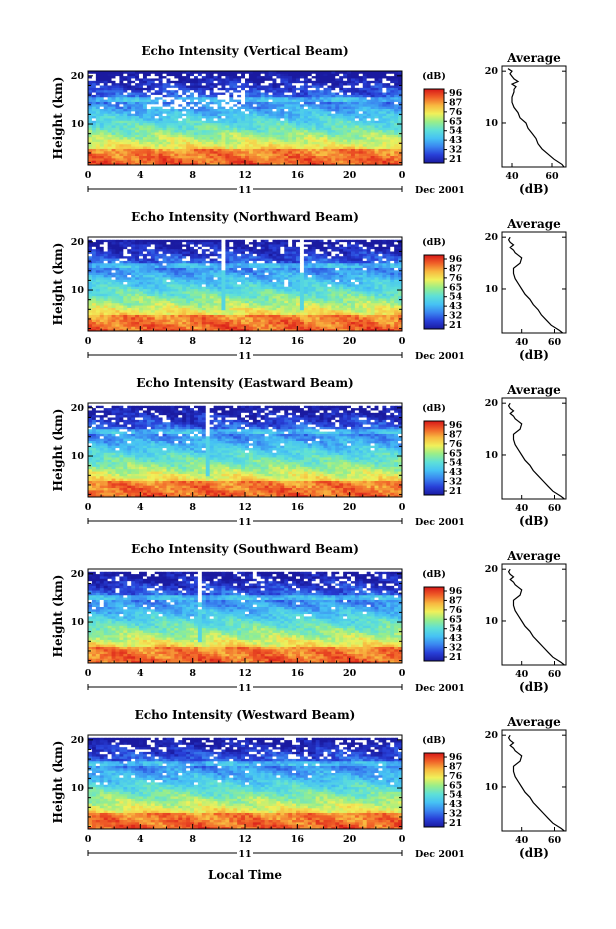  I want to click on x-tick-label: 20, so click(350, 507).